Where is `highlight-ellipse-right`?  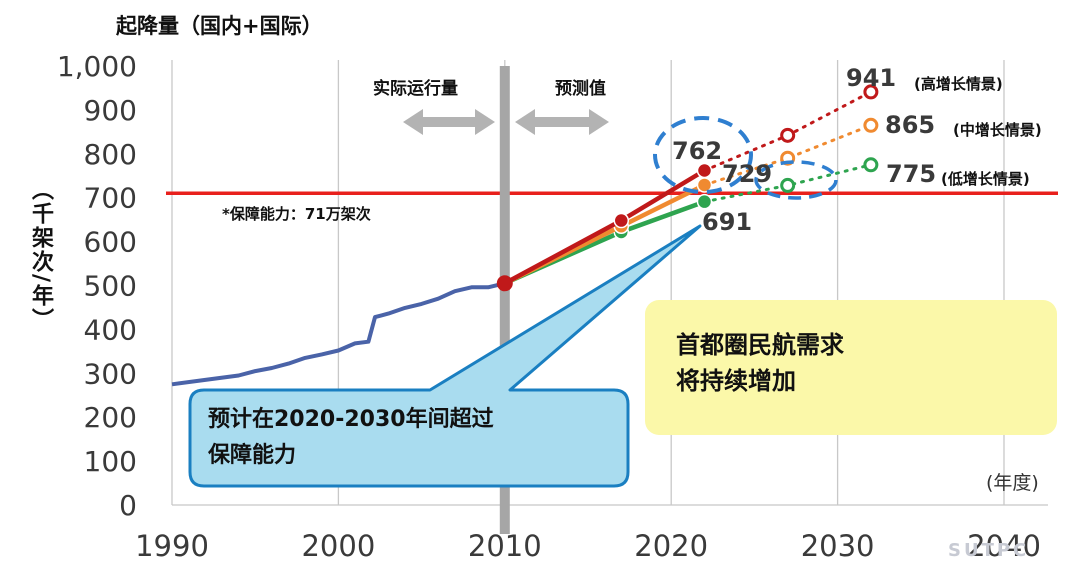
highlight-ellipse-right is located at coordinates (796, 180).